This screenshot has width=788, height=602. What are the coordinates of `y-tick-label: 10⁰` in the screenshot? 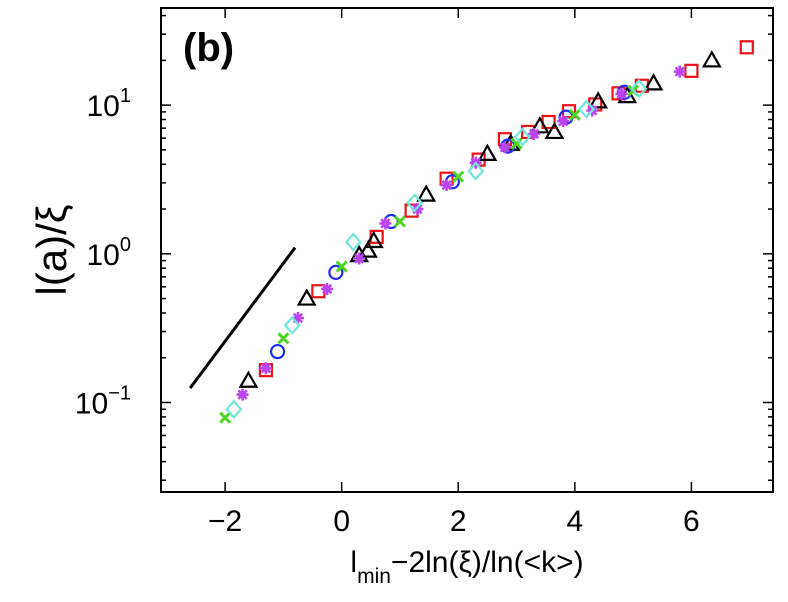 It's located at (109, 253).